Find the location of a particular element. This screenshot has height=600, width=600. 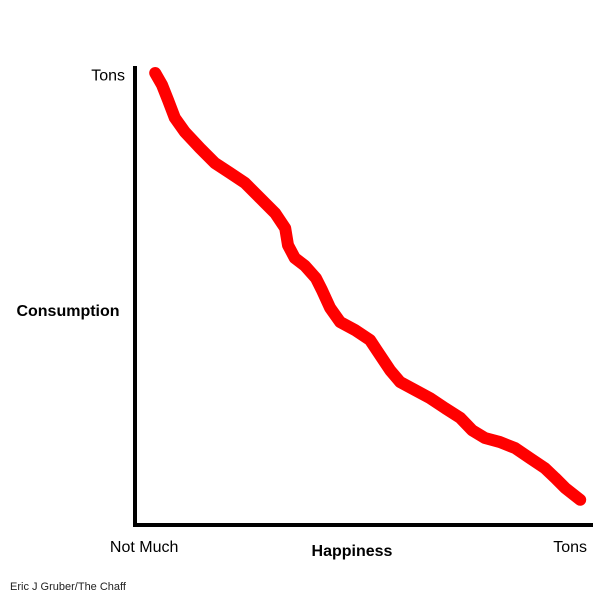

x-tick-label: Tons is located at coordinates (570, 547).